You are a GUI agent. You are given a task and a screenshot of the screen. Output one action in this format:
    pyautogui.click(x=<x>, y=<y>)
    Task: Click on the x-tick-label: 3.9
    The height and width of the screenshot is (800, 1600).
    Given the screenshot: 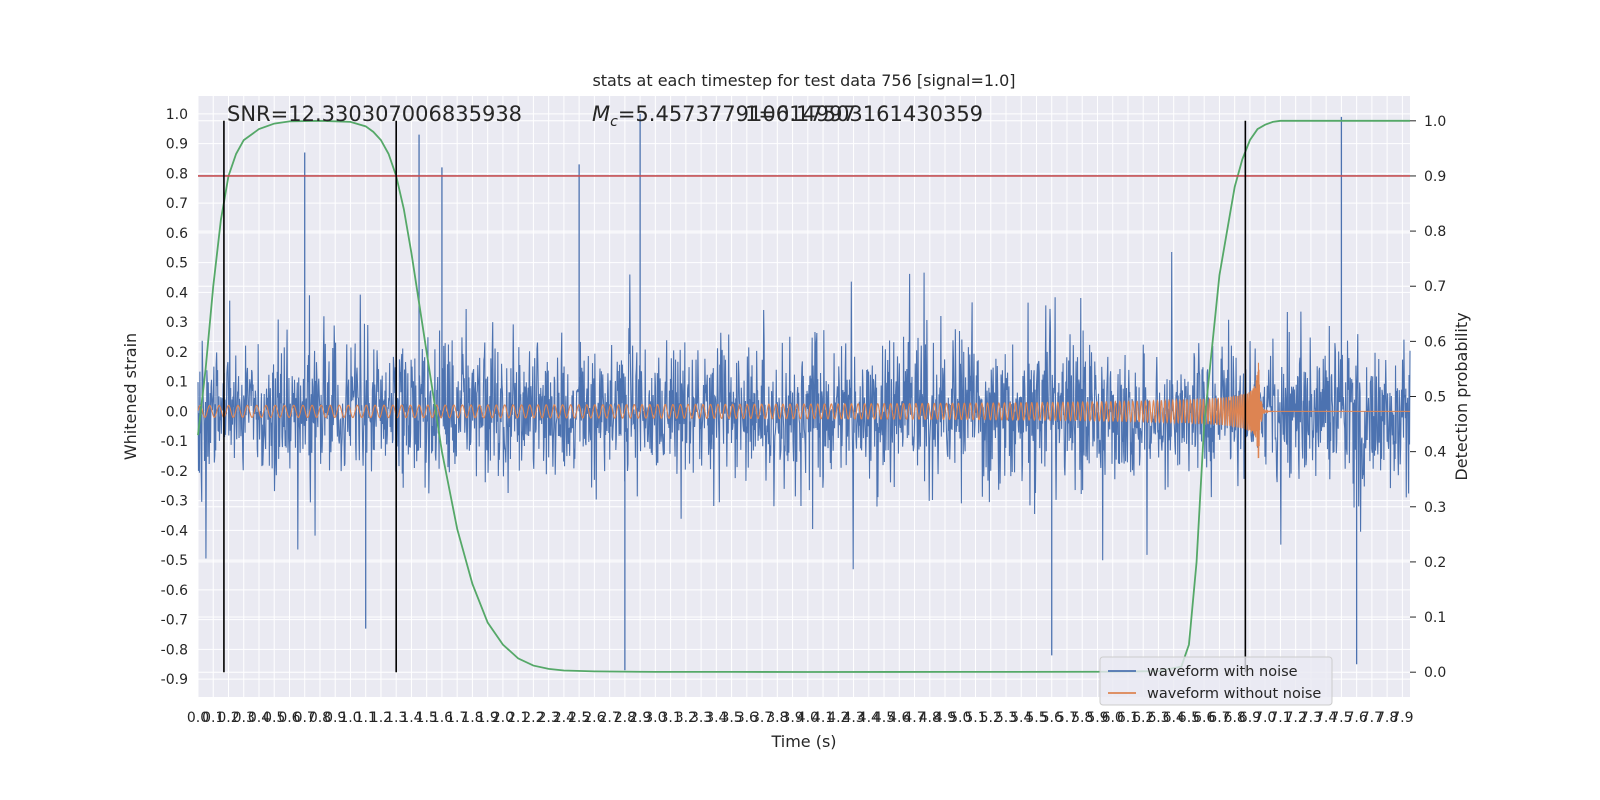 What is the action you would take?
    pyautogui.click(x=792, y=718)
    